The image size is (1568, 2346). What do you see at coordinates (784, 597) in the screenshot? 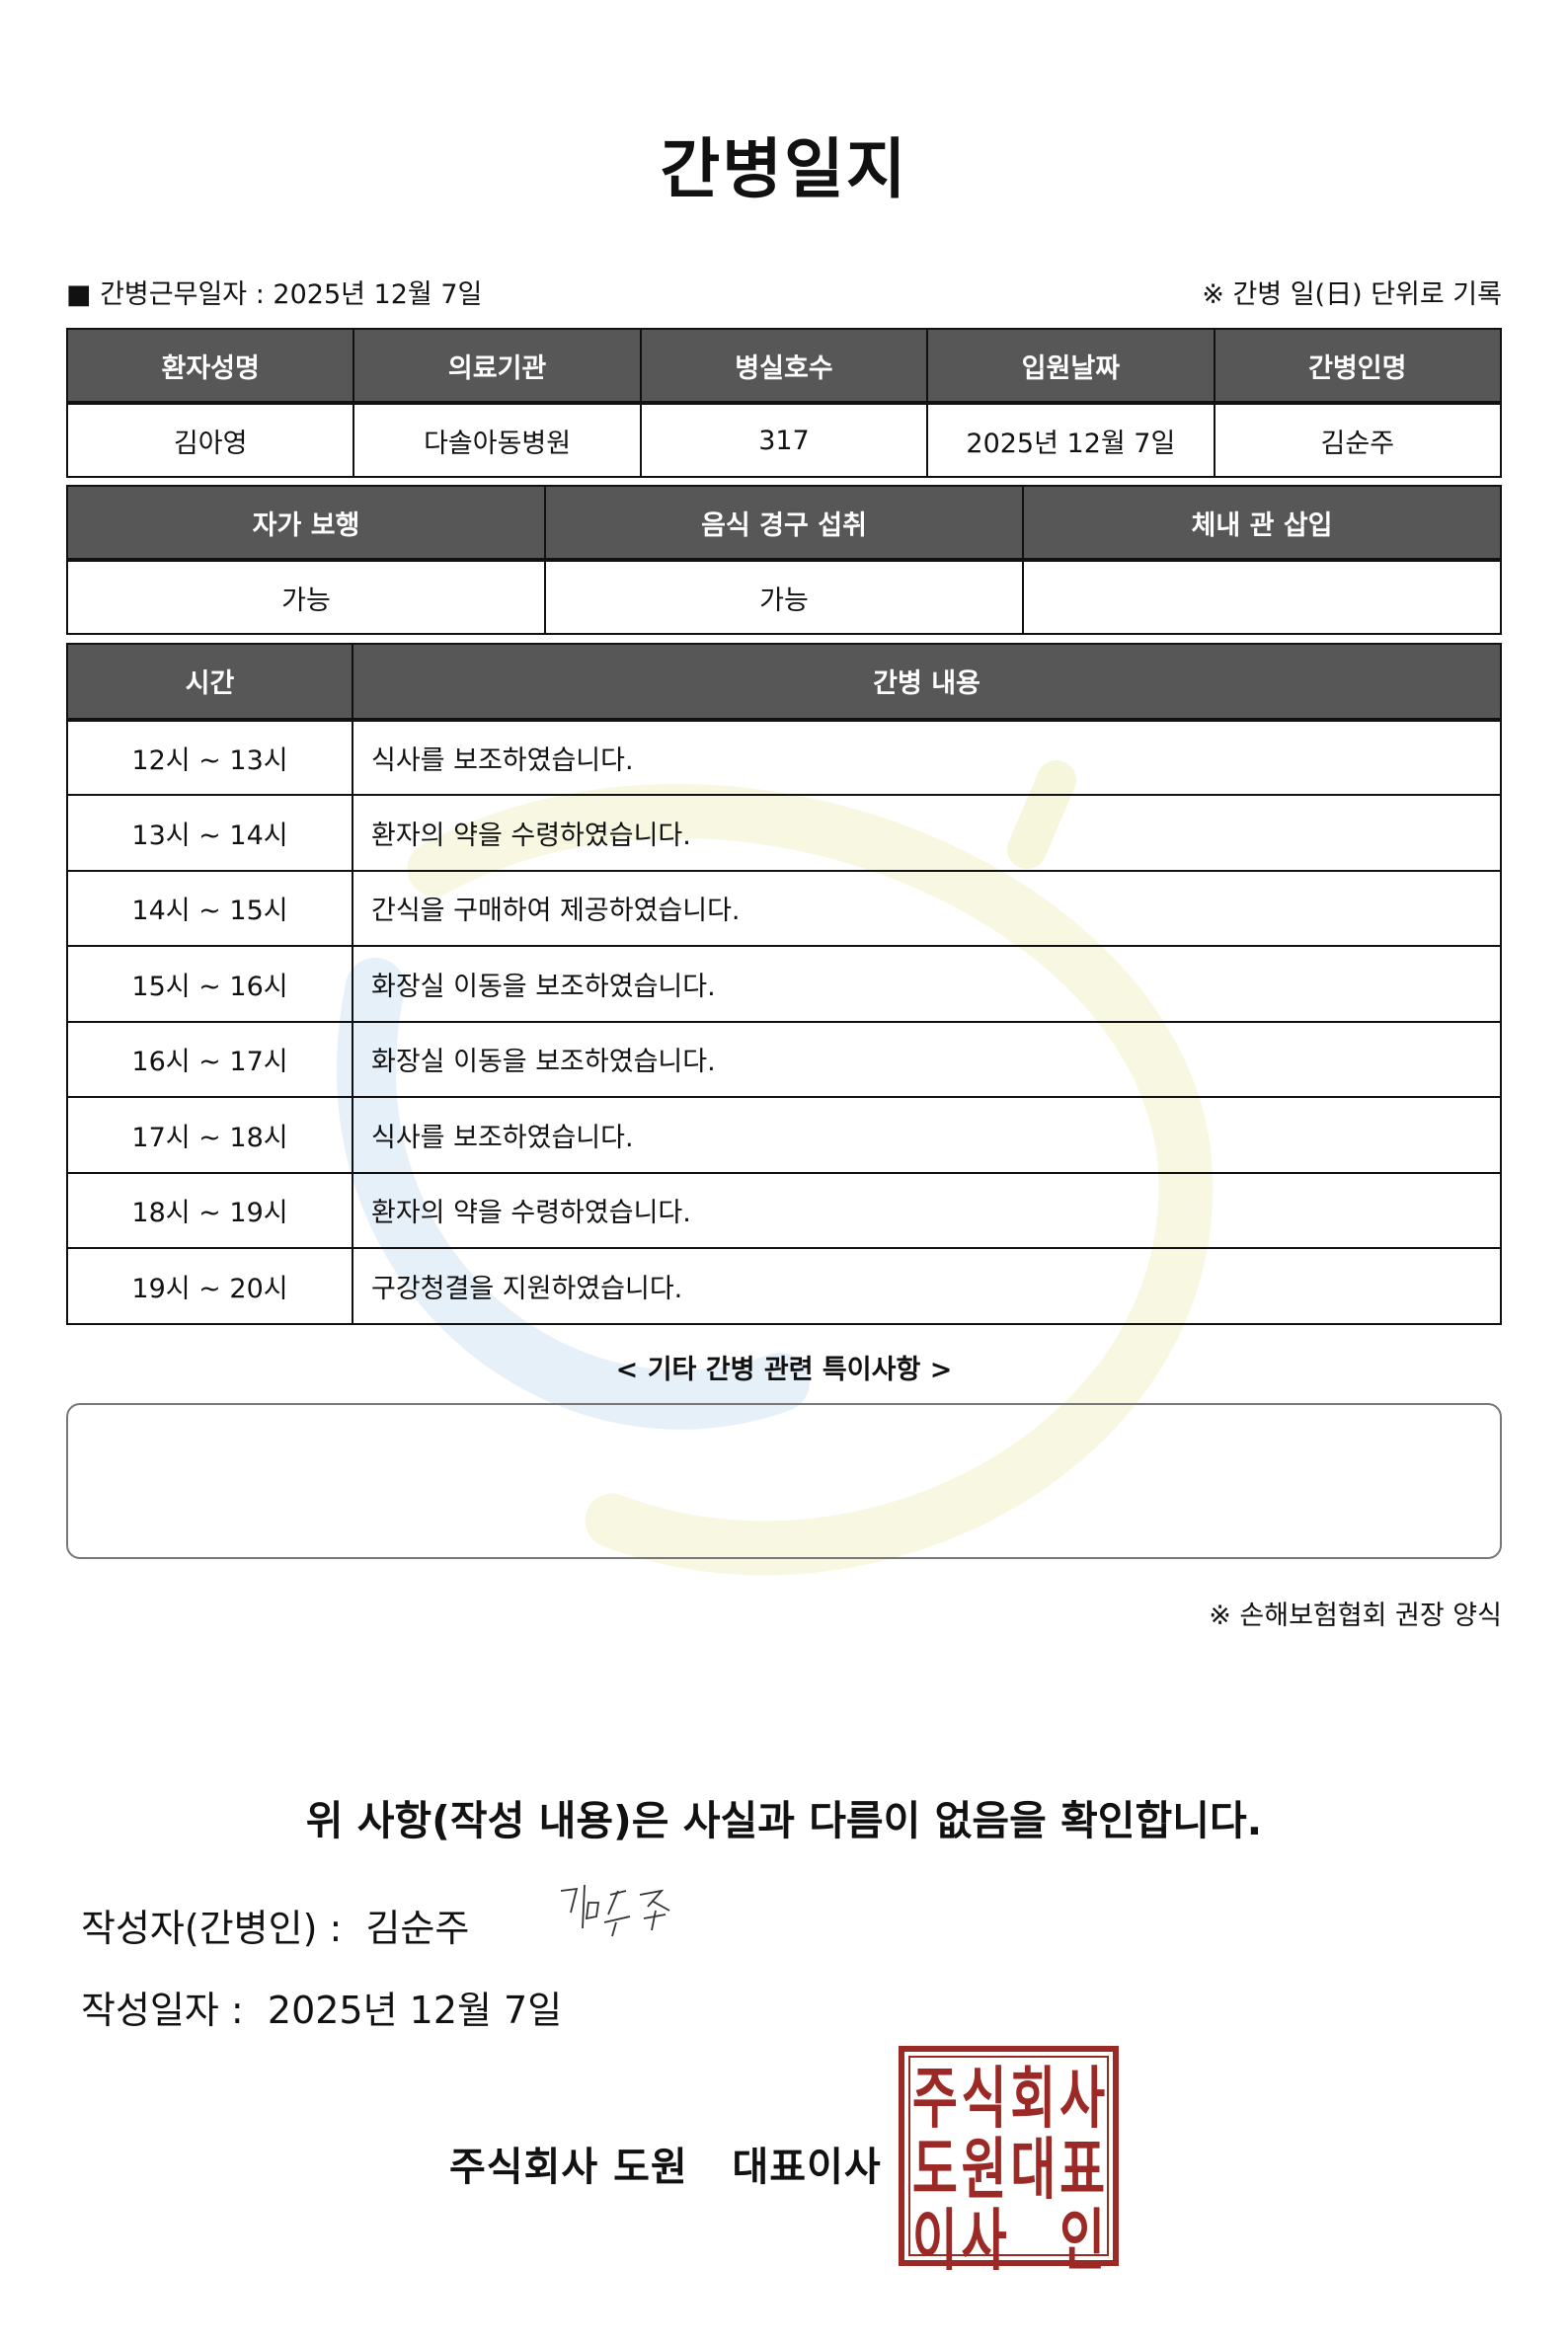
I see `oral-intake: 가능` at bounding box center [784, 597].